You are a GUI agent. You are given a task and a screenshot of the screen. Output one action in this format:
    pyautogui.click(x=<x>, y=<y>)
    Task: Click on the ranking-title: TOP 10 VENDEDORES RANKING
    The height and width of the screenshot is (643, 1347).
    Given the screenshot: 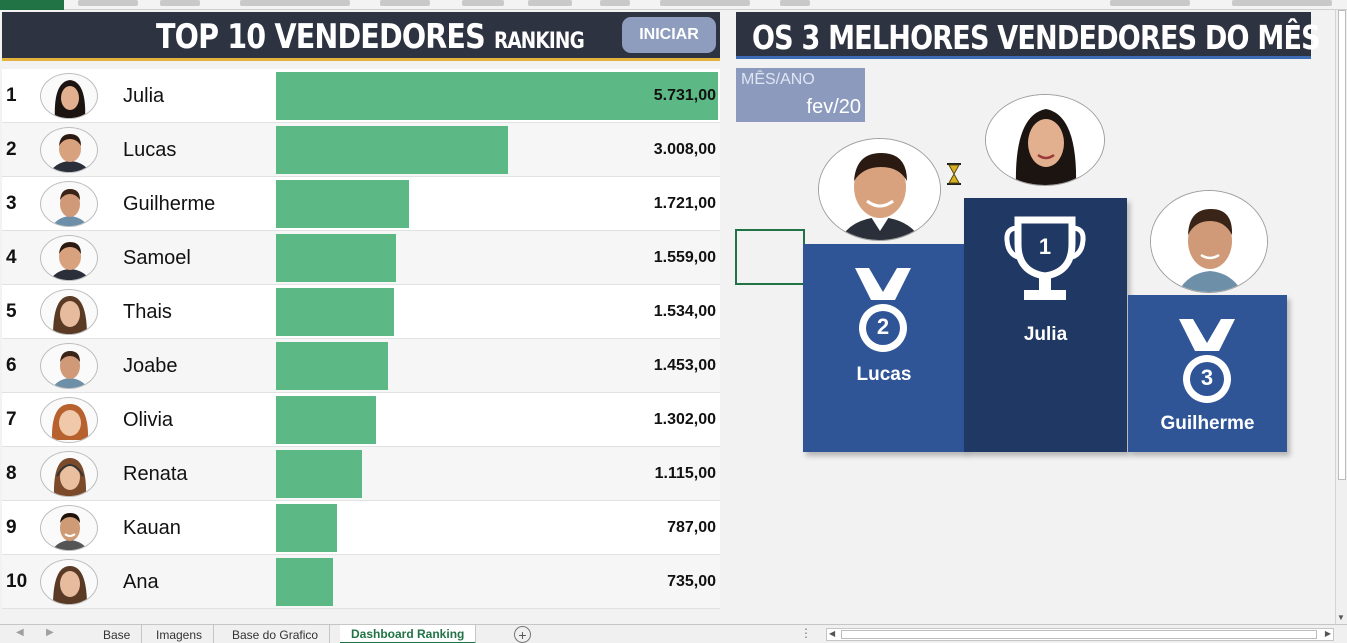 What is the action you would take?
    pyautogui.click(x=370, y=37)
    